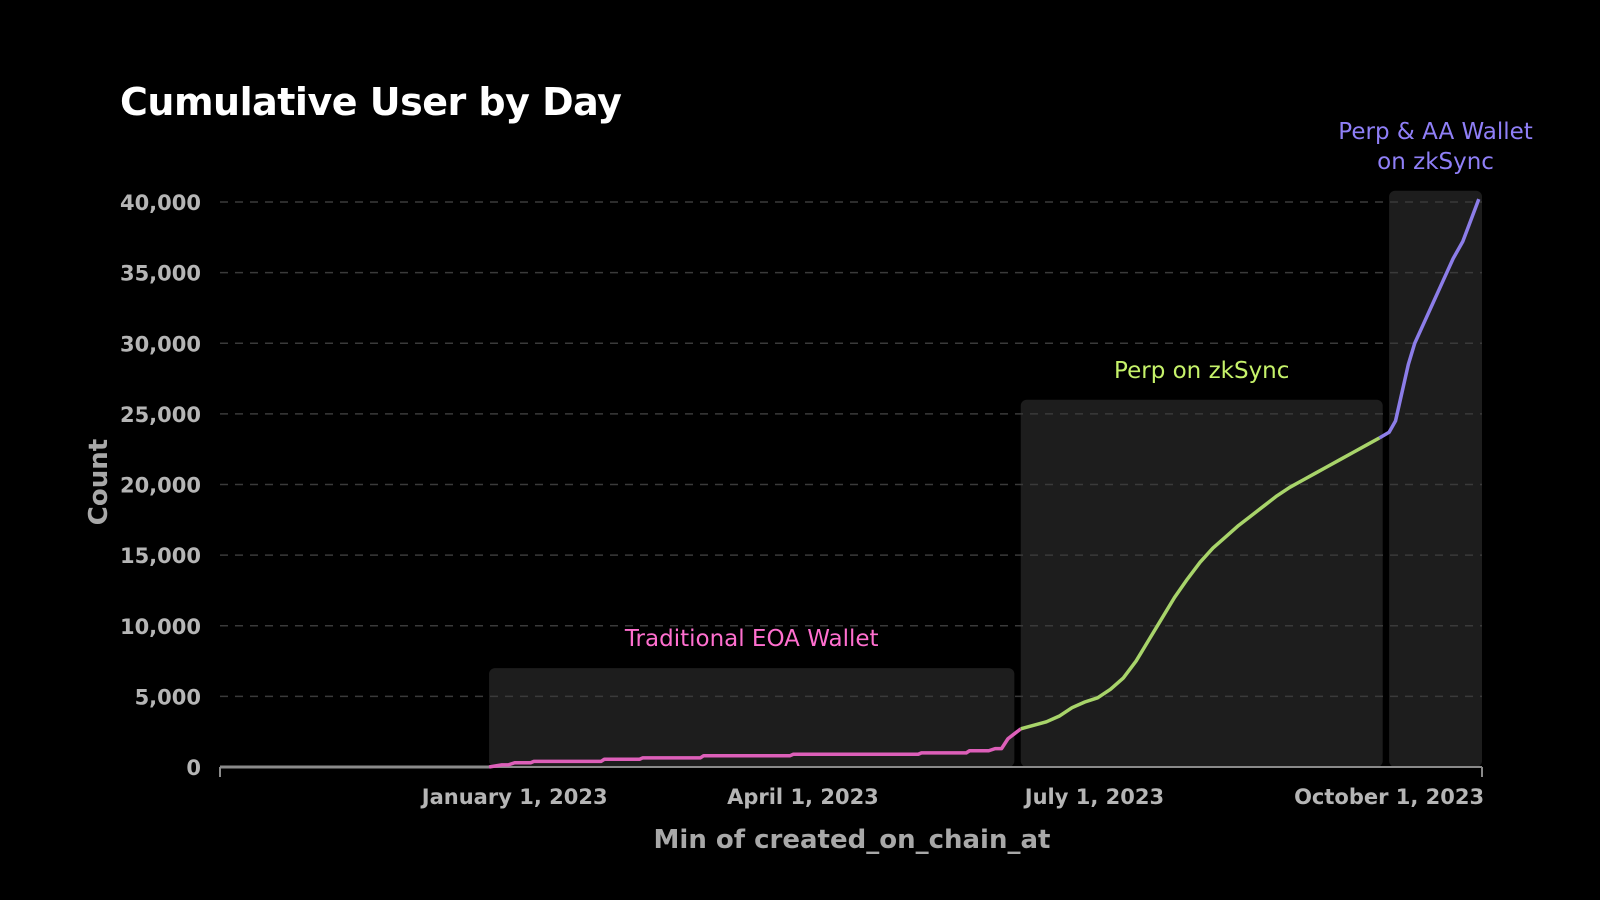 This screenshot has height=900, width=1600. I want to click on phase-label-1: Perp on zkSync, so click(1201, 371).